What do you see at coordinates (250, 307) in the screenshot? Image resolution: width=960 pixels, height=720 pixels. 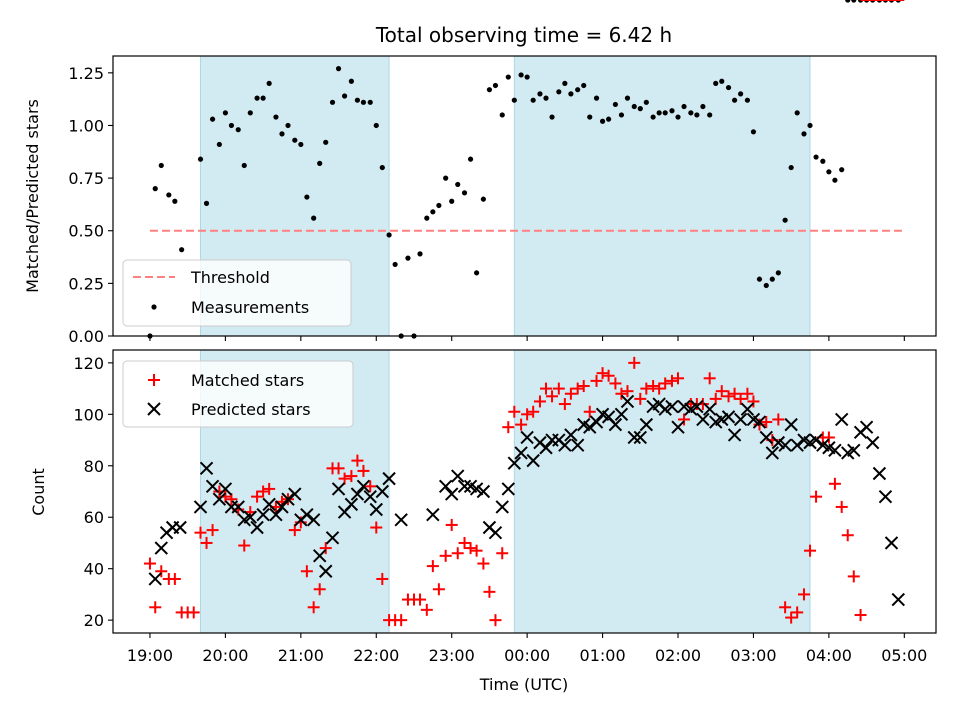 I see `legend-measurements-label: Measurements` at bounding box center [250, 307].